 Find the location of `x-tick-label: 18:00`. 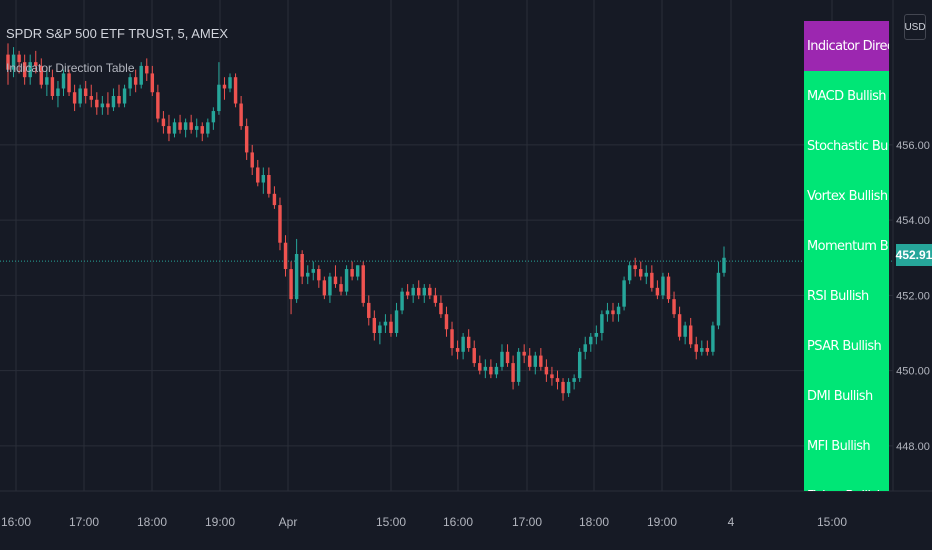

x-tick-label: 18:00 is located at coordinates (594, 522).